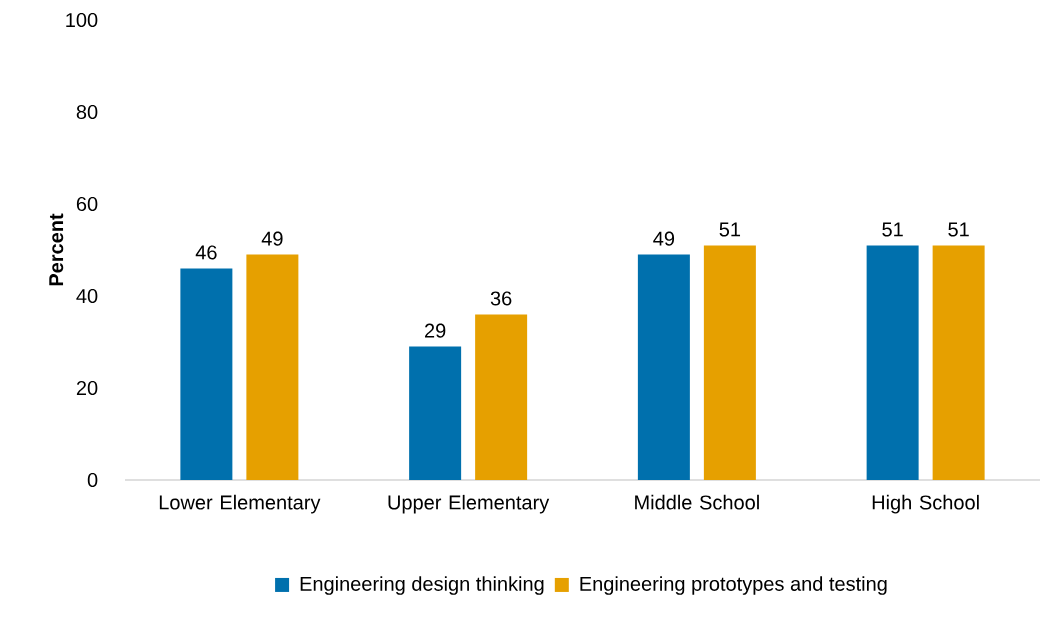  I want to click on y-tick-label: 0, so click(92, 480).